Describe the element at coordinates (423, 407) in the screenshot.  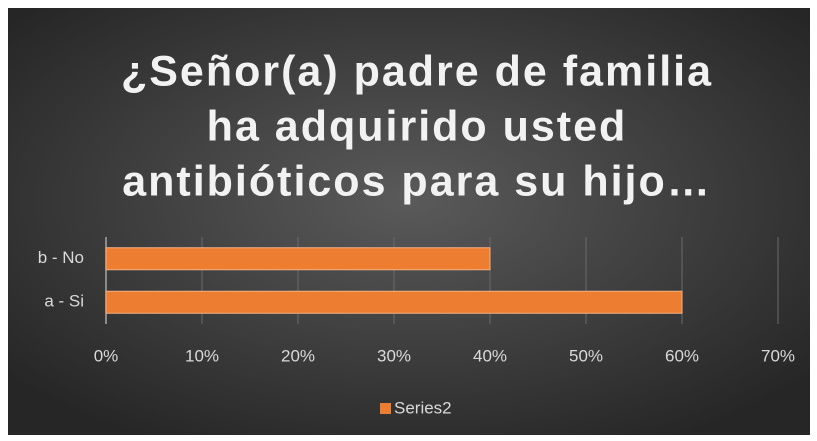
I see `legend-label: Series2` at that location.